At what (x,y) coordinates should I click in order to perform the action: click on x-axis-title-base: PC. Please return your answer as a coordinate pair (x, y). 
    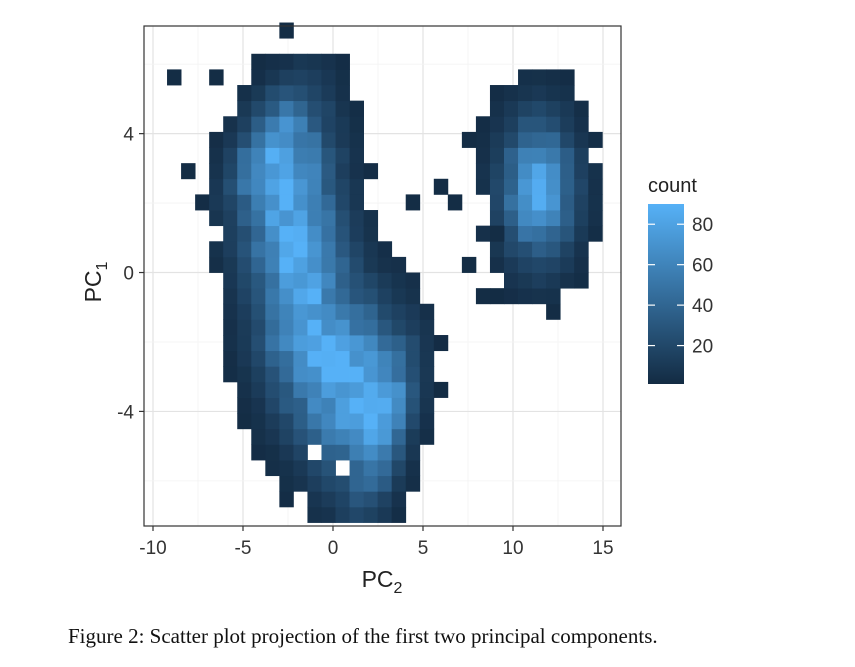
    Looking at the image, I should click on (378, 579).